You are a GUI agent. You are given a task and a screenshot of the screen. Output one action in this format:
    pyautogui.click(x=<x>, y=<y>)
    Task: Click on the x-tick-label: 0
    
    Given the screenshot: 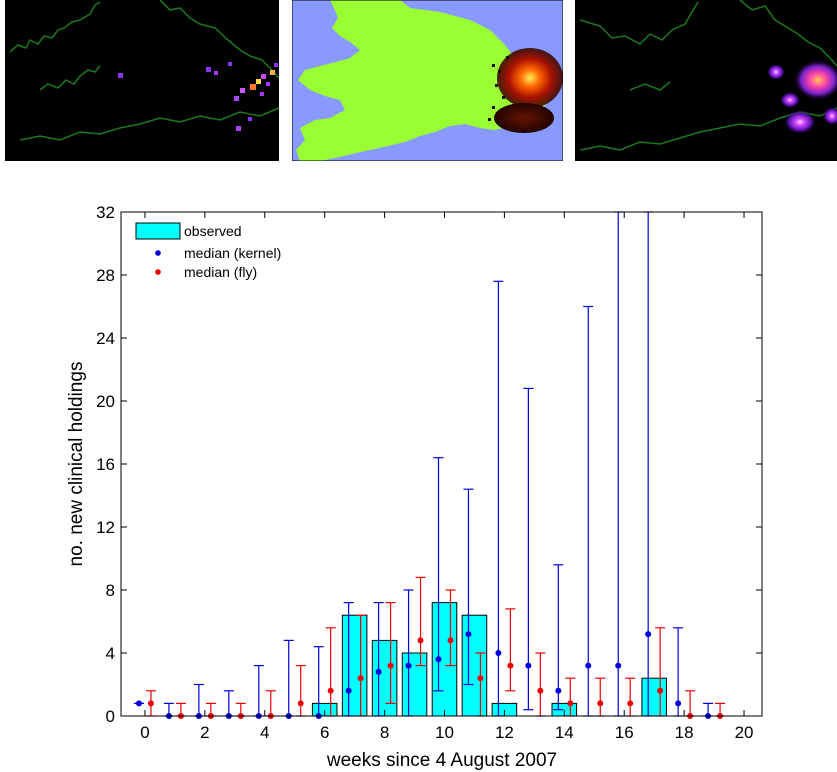 What is the action you would take?
    pyautogui.click(x=144, y=732)
    